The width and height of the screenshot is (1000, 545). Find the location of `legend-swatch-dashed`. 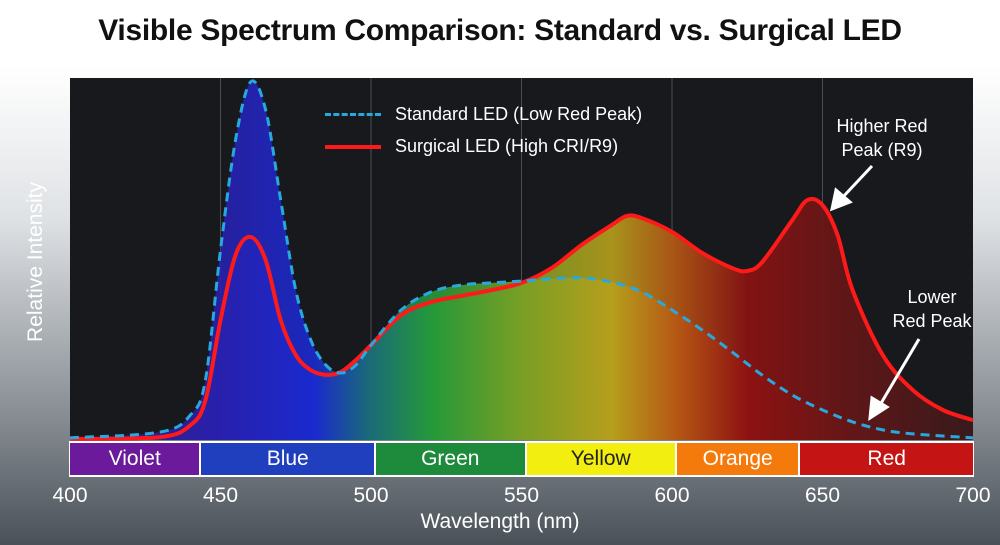

legend-swatch-dashed is located at coordinates (353, 114).